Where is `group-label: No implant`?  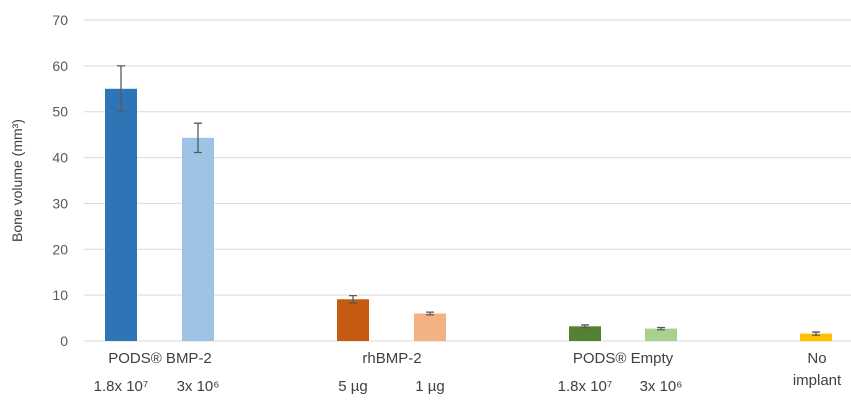
group-label: No implant is located at coordinates (817, 369).